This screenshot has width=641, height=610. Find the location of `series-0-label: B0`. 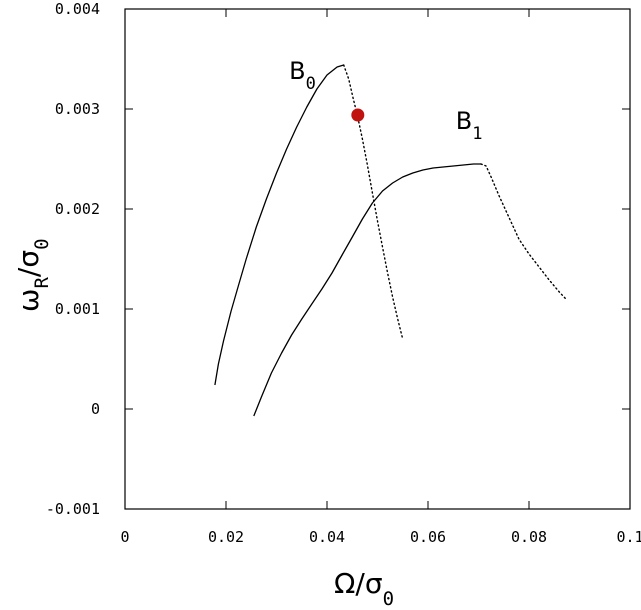

series-0-label: B0 is located at coordinates (302, 75).